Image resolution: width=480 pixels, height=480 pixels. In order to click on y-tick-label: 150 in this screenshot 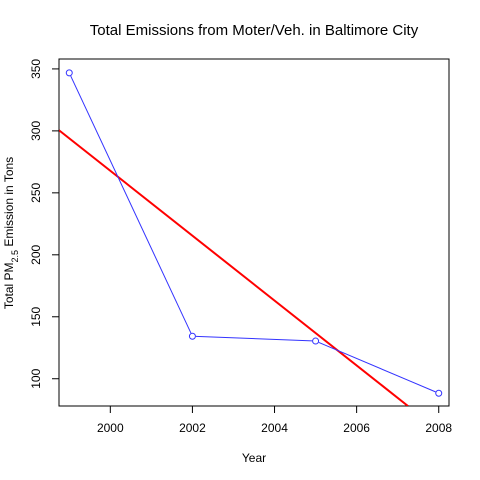, I will do `click(36, 316)`.